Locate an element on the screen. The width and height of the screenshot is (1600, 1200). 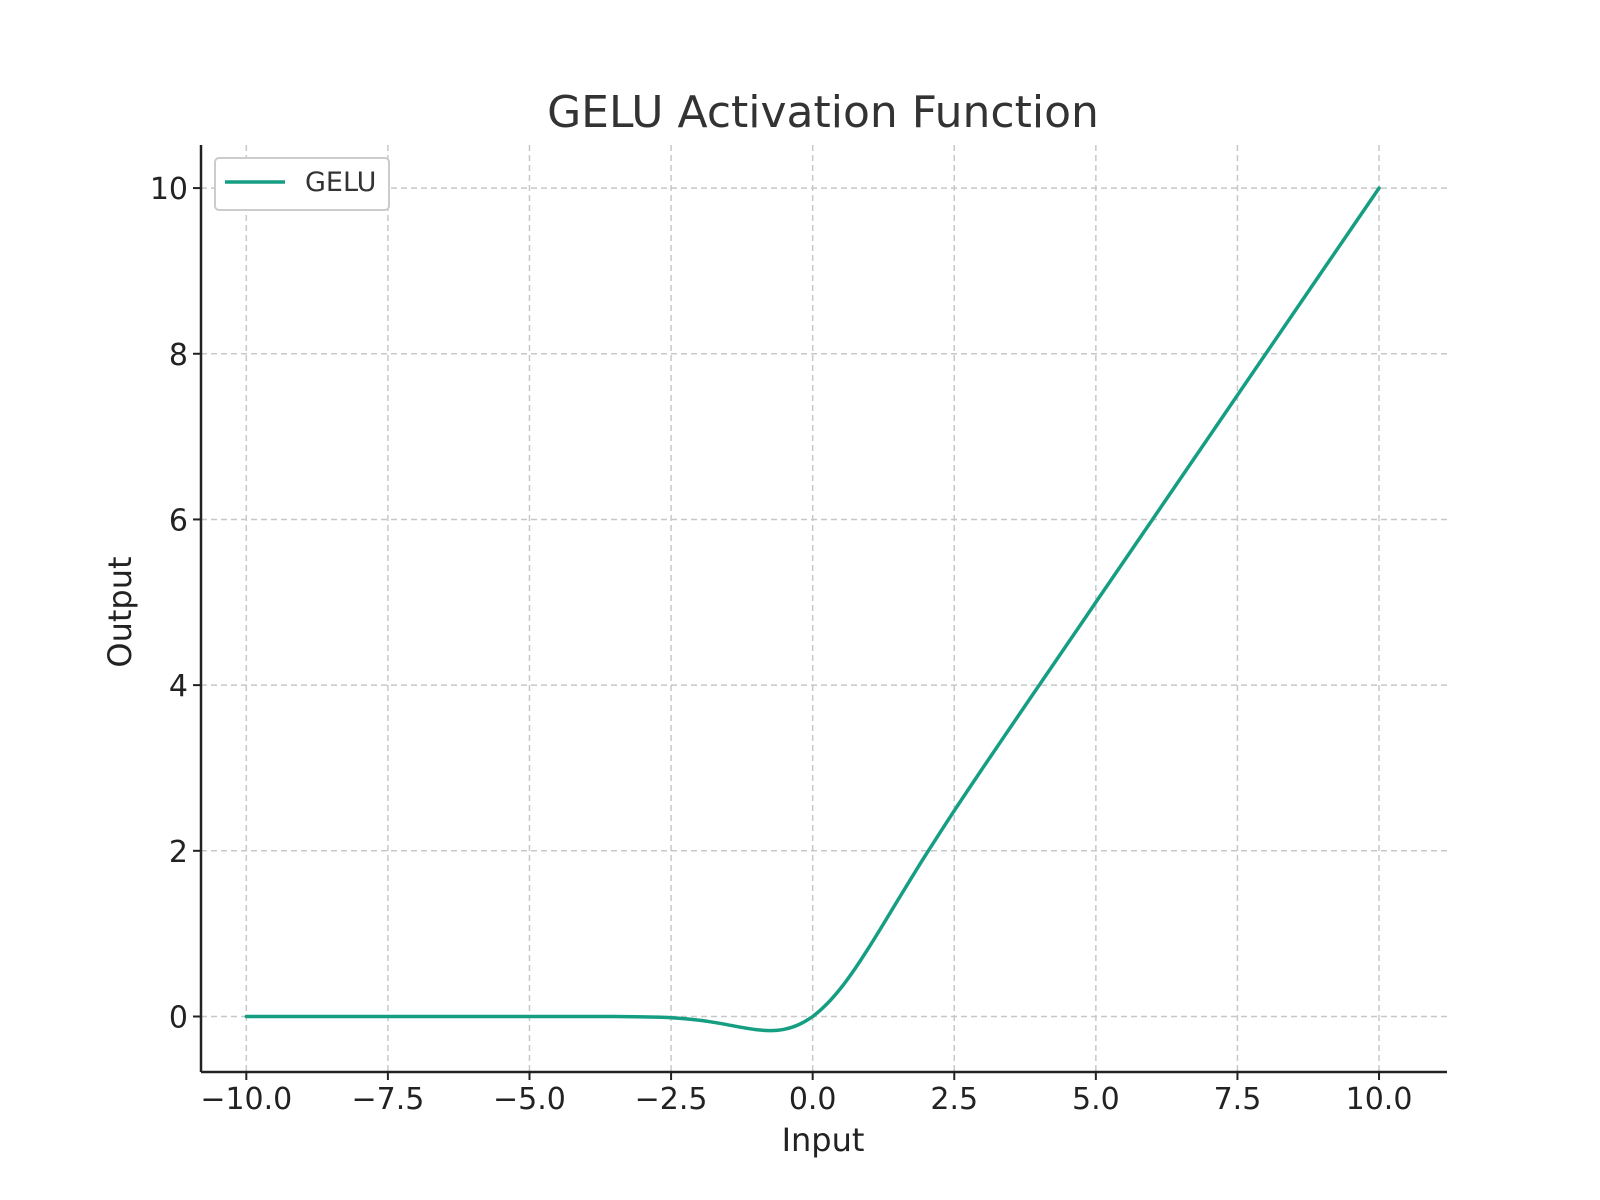
y-tick-label: 4 is located at coordinates (178, 686).